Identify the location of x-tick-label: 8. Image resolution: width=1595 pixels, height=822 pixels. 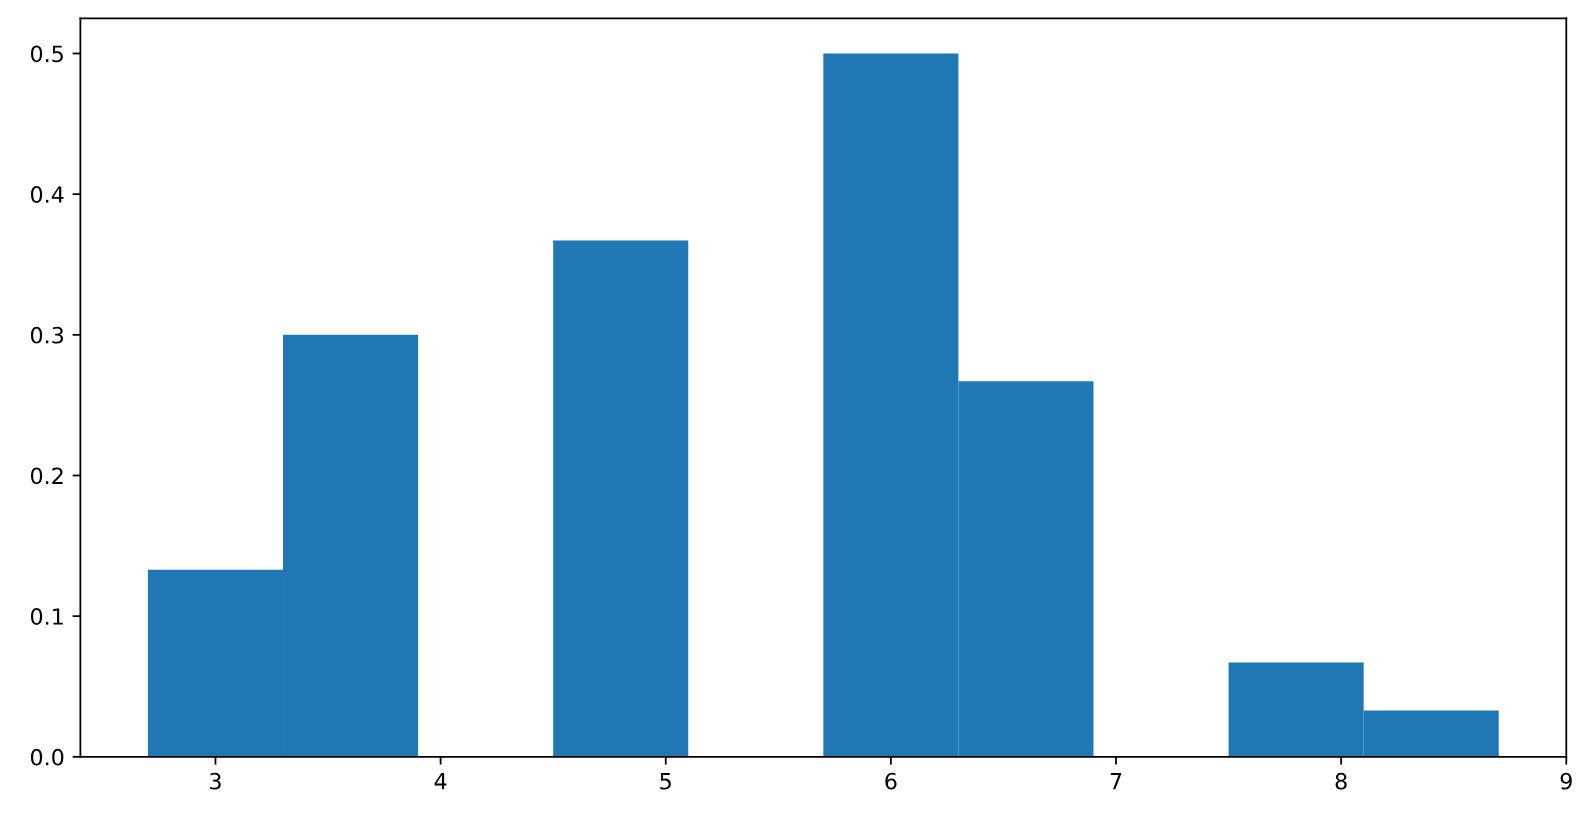
(1341, 781).